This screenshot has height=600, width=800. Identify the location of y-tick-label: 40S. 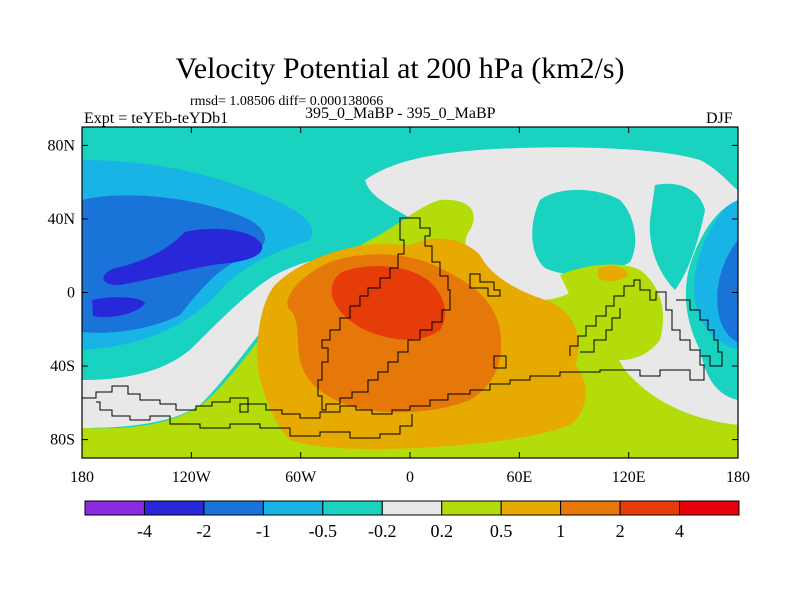
(62, 366).